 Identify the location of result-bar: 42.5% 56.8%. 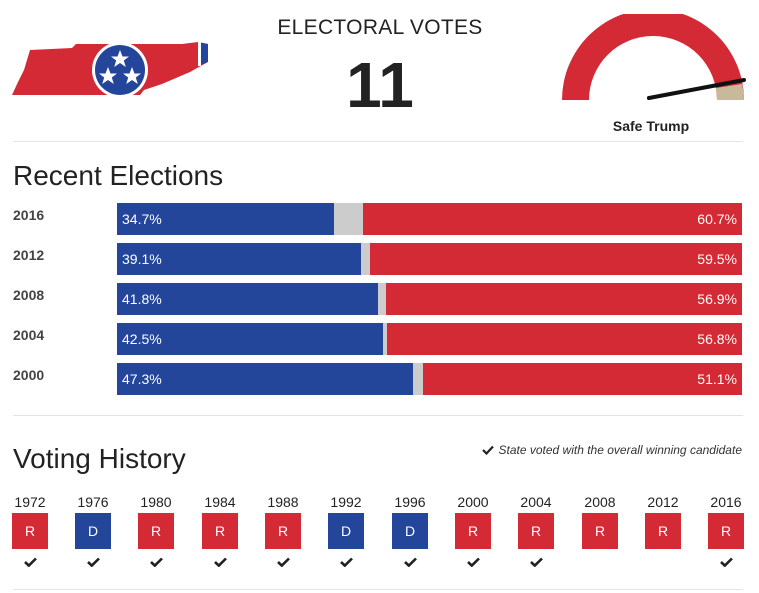
(429, 339).